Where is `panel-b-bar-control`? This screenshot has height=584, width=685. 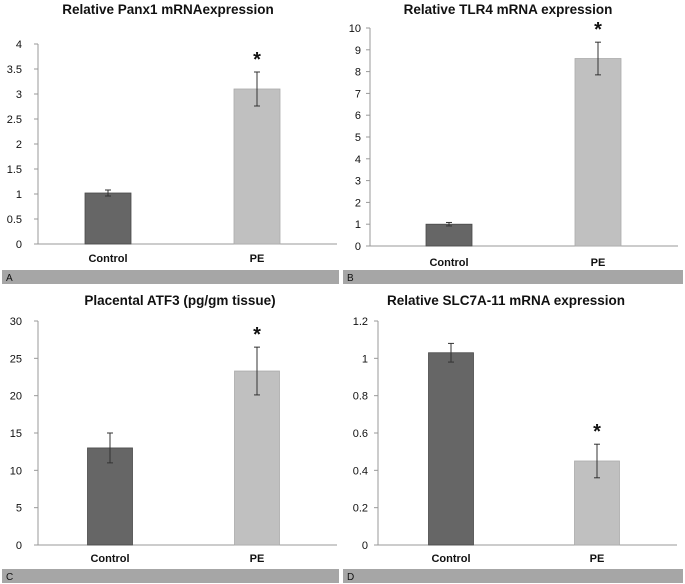 panel-b-bar-control is located at coordinates (449, 235).